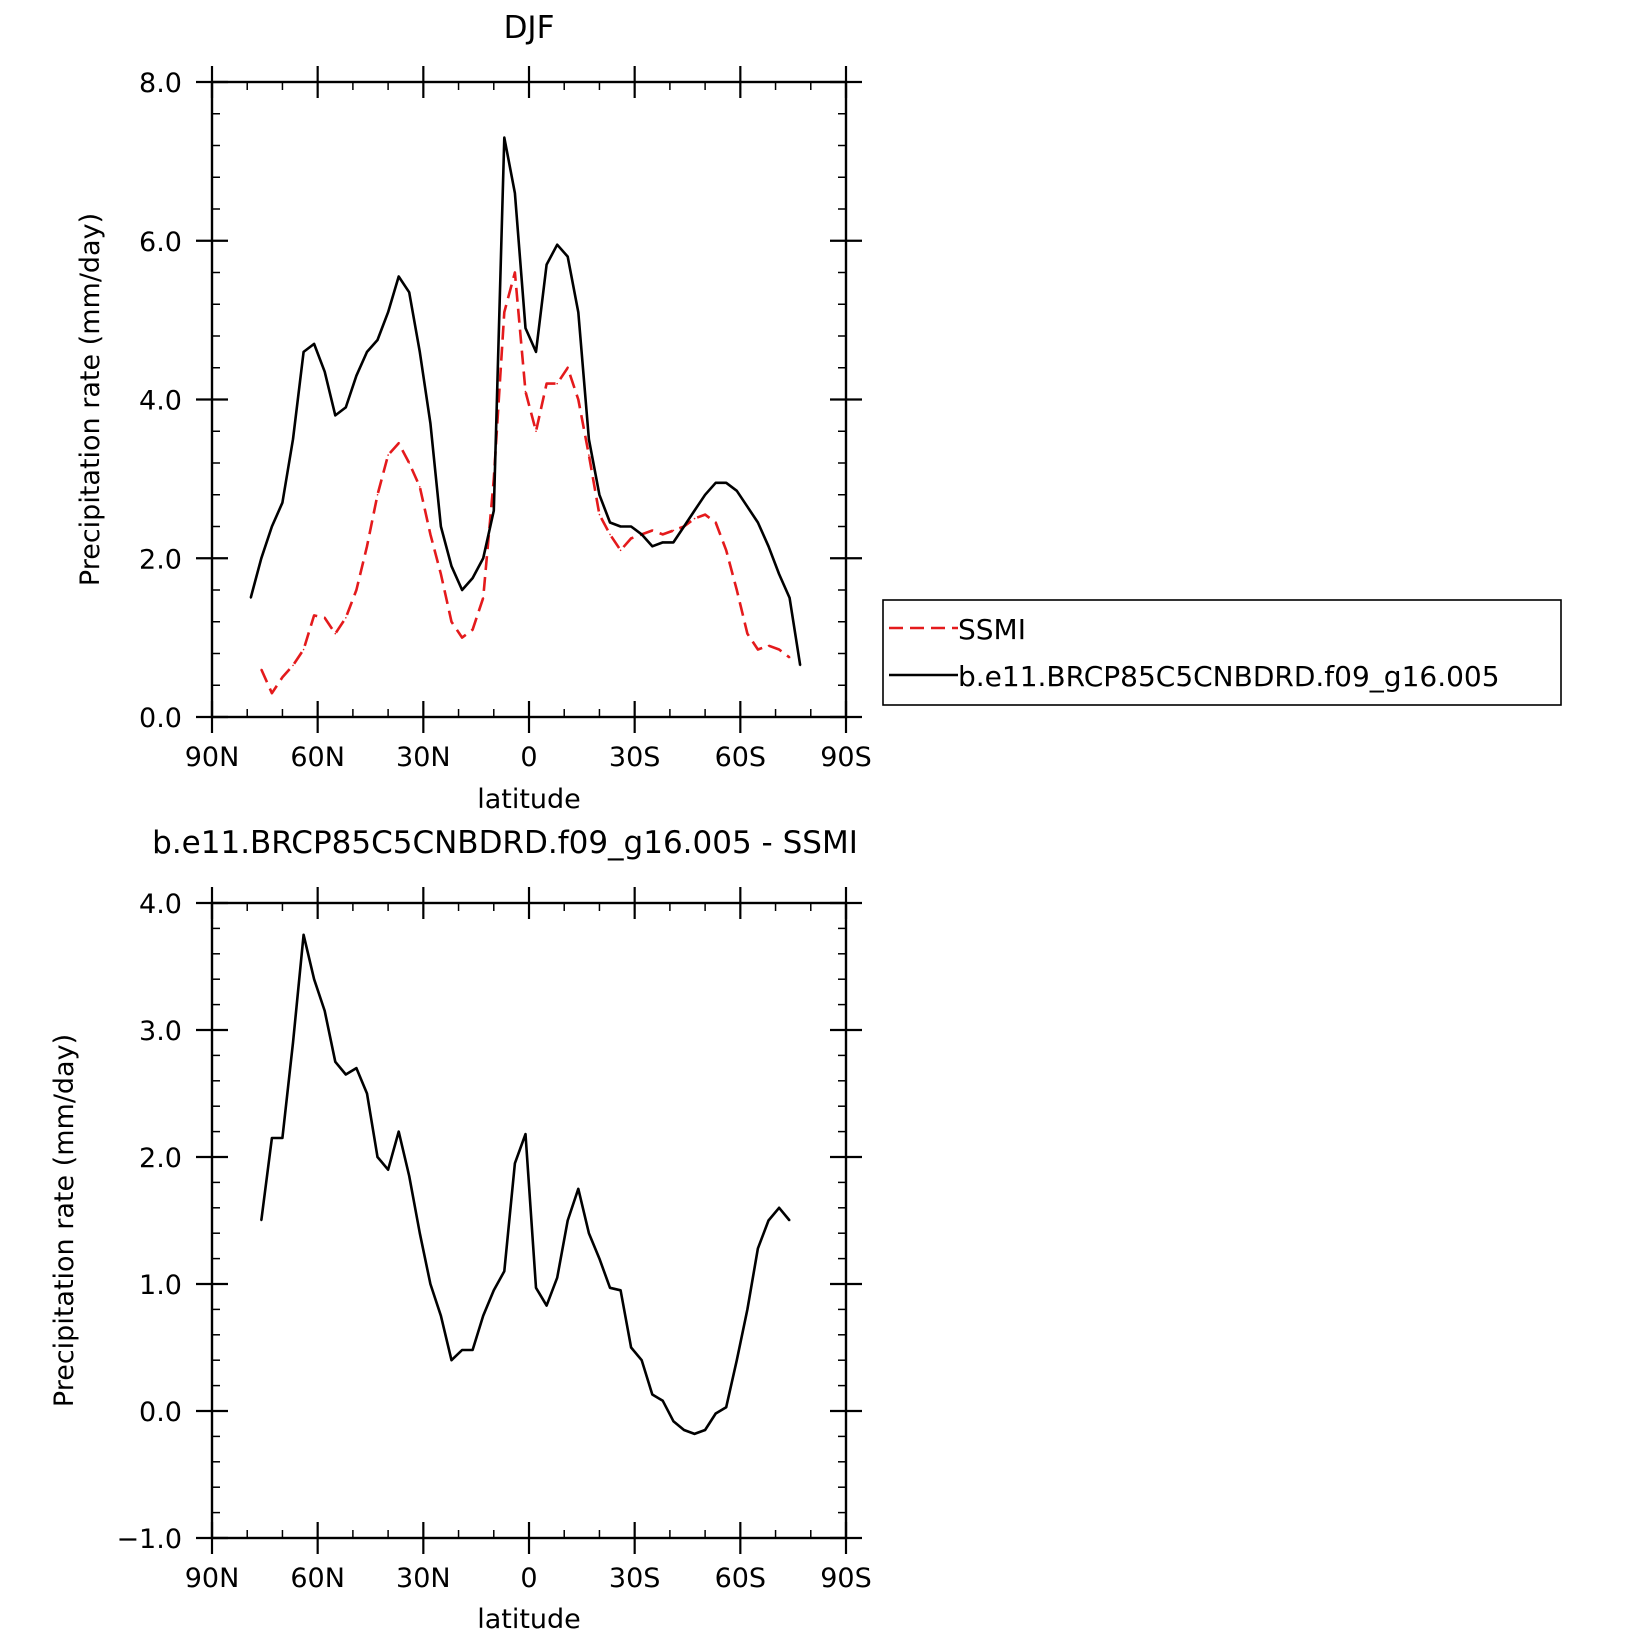 This screenshot has height=1641, width=1638. What do you see at coordinates (1229, 676) in the screenshot?
I see `legend-label: b.e11.BRCP85C5CNBDRD.f09_g16.005` at bounding box center [1229, 676].